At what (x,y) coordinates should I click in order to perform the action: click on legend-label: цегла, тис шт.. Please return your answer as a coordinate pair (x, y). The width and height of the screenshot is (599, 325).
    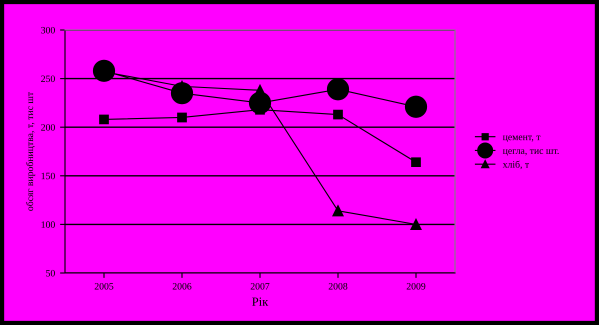
    Looking at the image, I should click on (530, 152).